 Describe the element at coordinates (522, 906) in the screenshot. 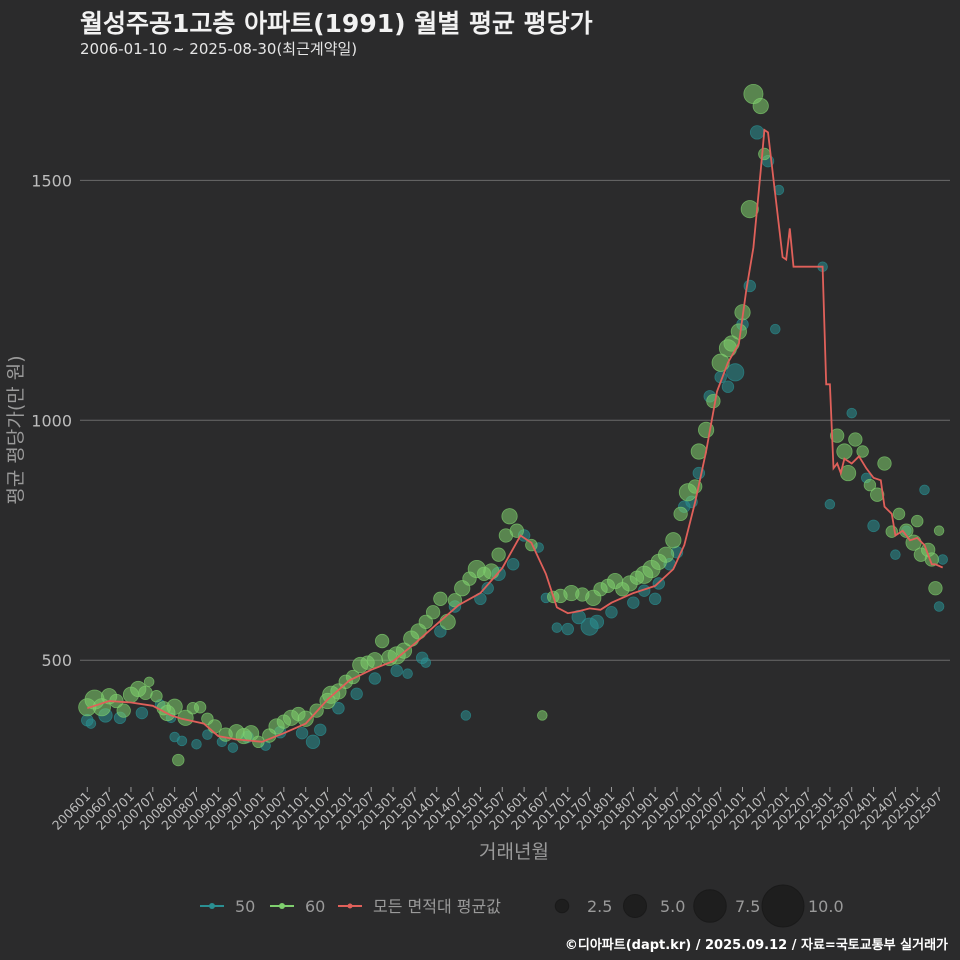

I see `chart-legend: 50 60 모든 면적대 평균값 2.5 5.0 7.5 10.0` at that location.